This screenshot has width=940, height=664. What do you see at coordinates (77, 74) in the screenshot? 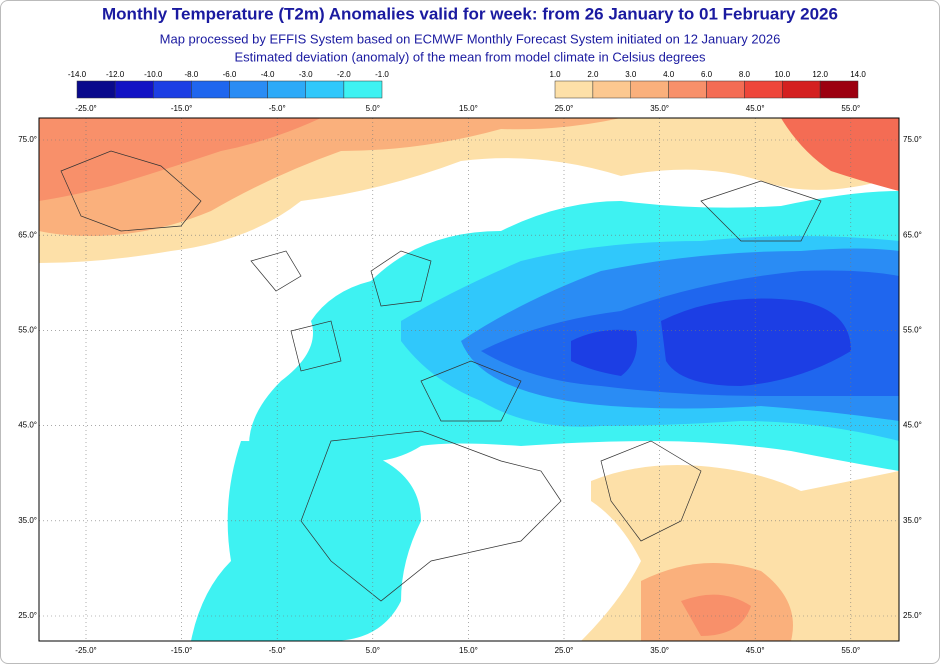
I see `colorbar-label: -14.0` at bounding box center [77, 74].